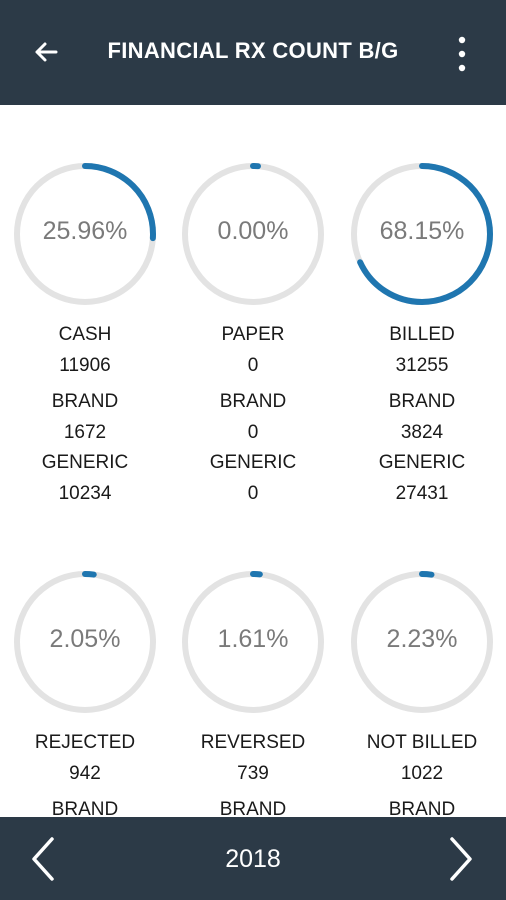 The width and height of the screenshot is (506, 900). I want to click on category-label: BILLED, so click(422, 334).